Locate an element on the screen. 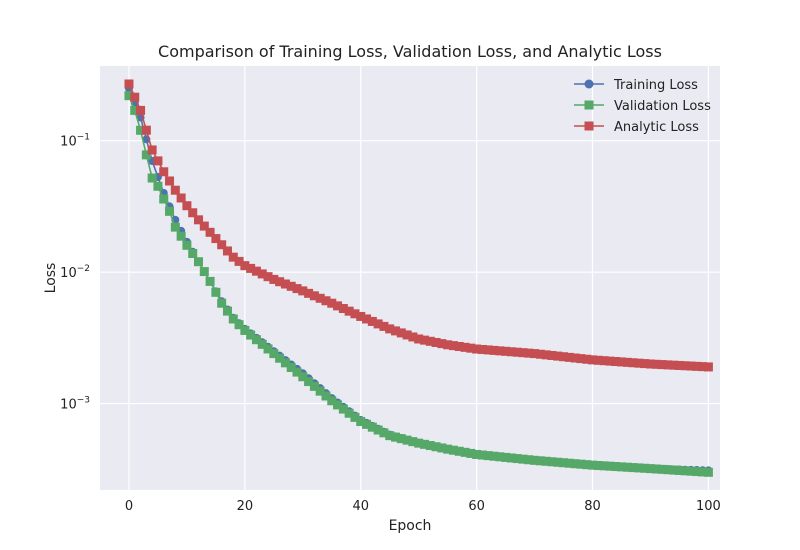  legend-item: Training Loss is located at coordinates (636, 85).